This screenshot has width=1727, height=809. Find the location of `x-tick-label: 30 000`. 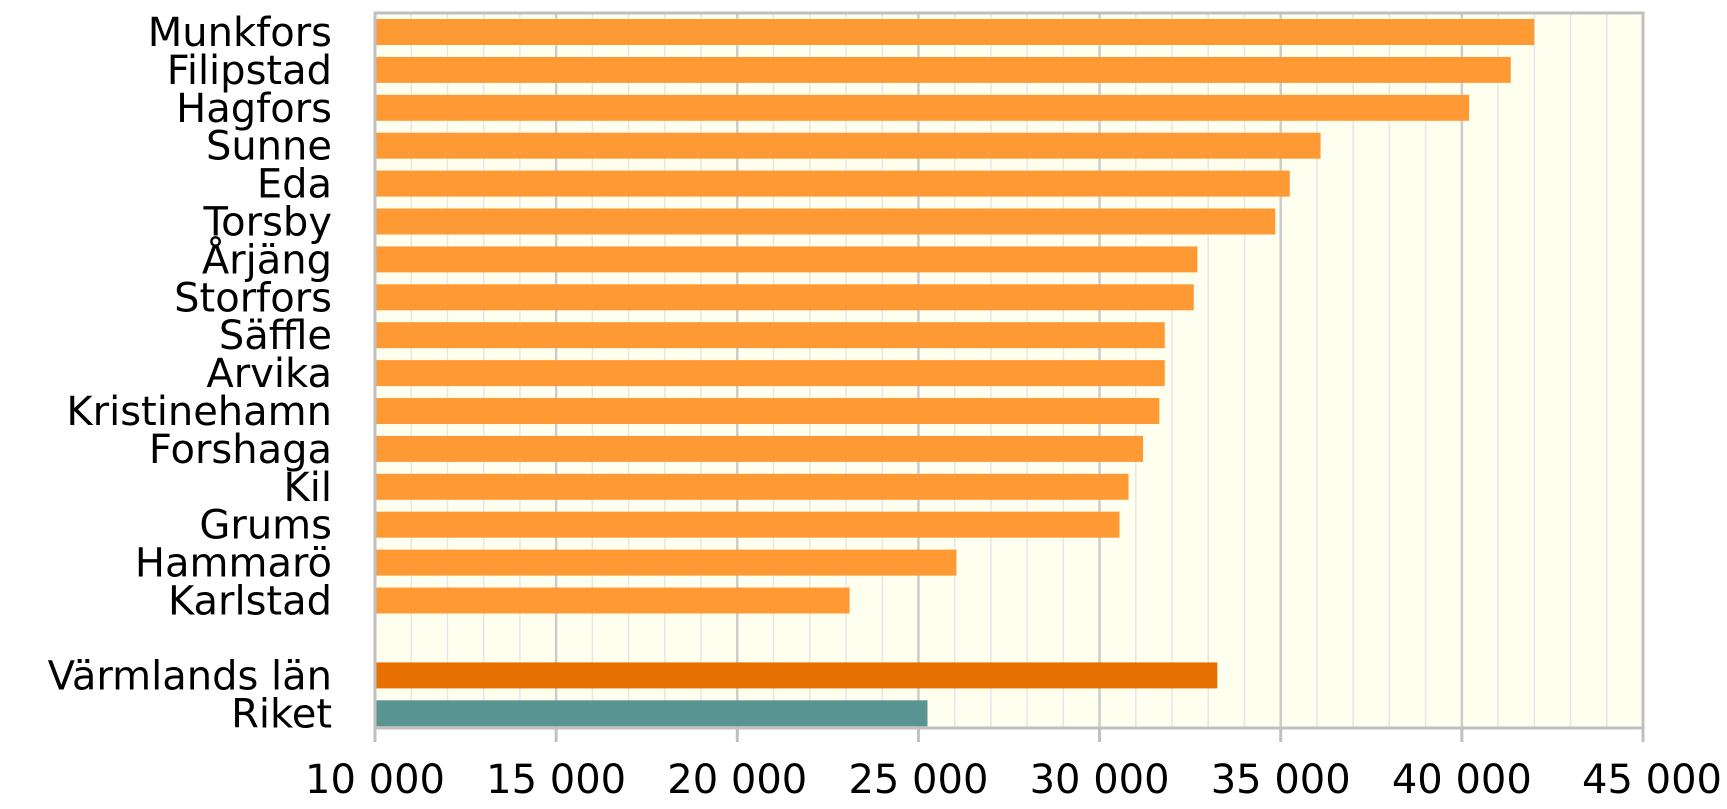

x-tick-label: 30 000 is located at coordinates (1100, 780).